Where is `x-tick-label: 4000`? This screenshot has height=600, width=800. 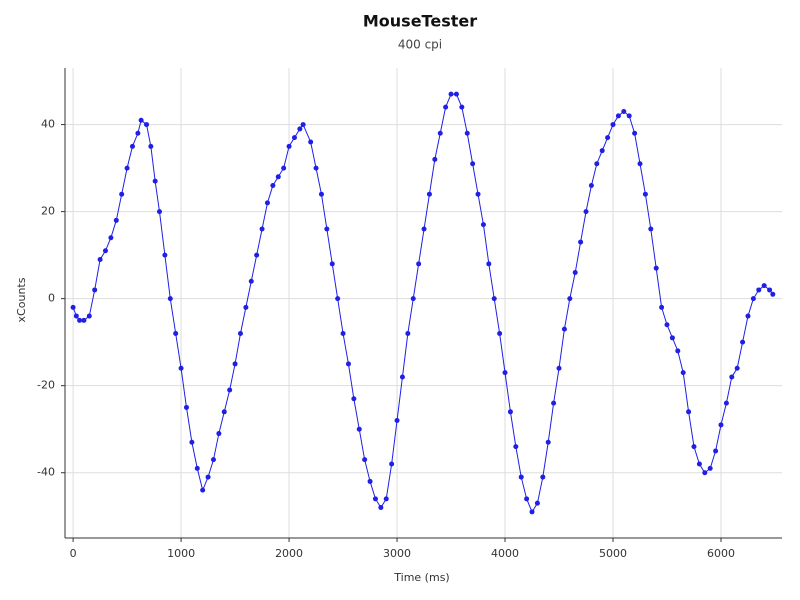
x-tick-label: 4000 is located at coordinates (505, 553).